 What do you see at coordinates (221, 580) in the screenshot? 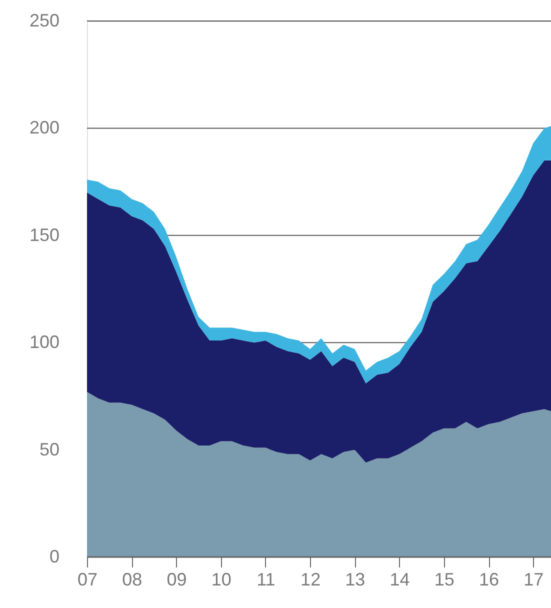
I see `x-tick-label: 10` at bounding box center [221, 580].